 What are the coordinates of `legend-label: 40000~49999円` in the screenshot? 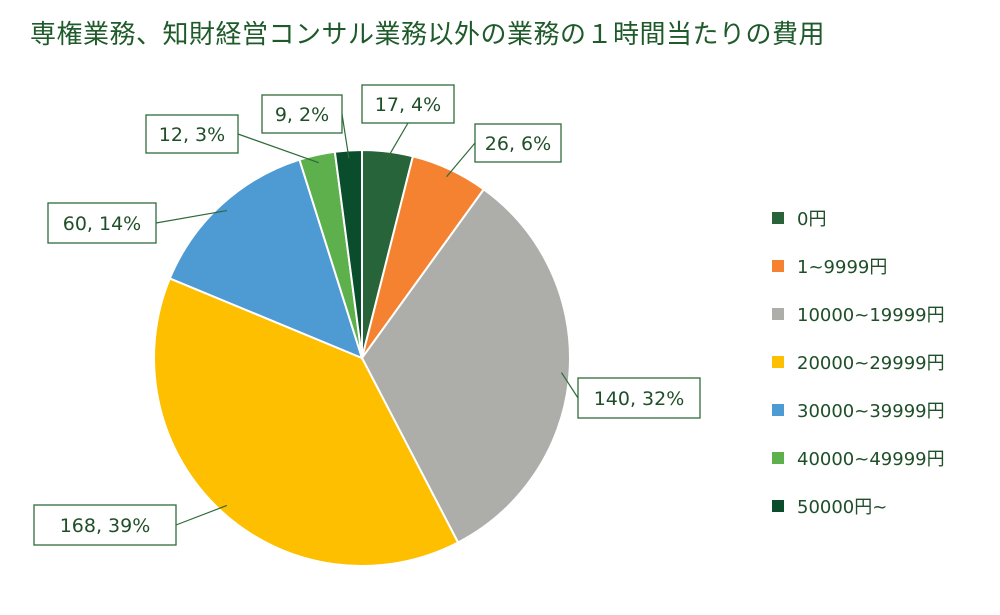 It's located at (871, 459).